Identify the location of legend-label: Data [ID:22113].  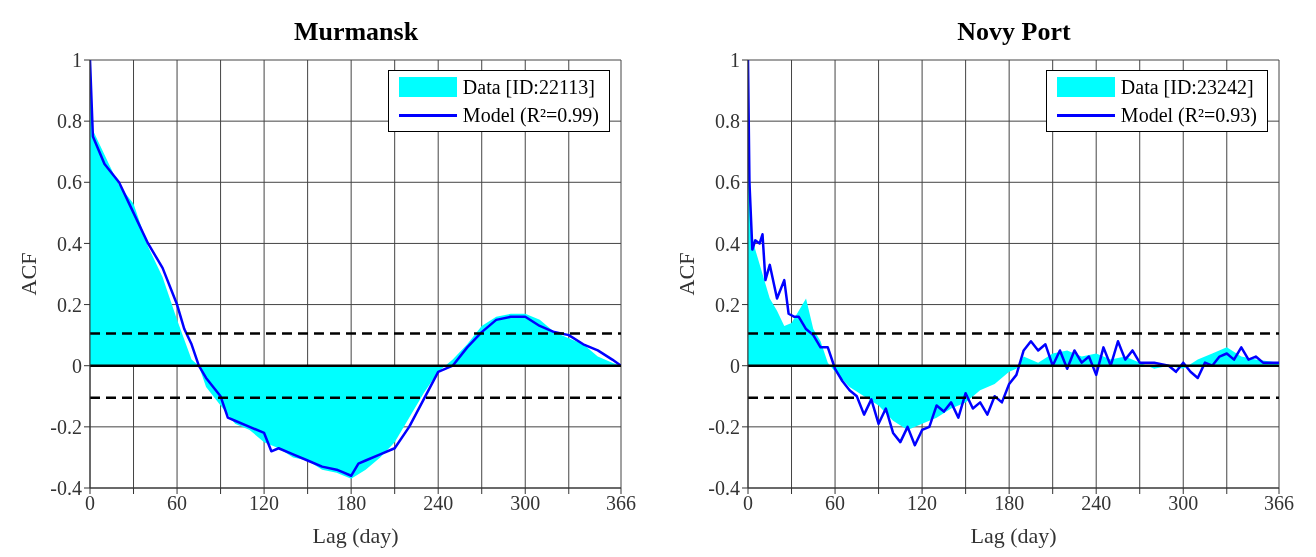
(528, 87).